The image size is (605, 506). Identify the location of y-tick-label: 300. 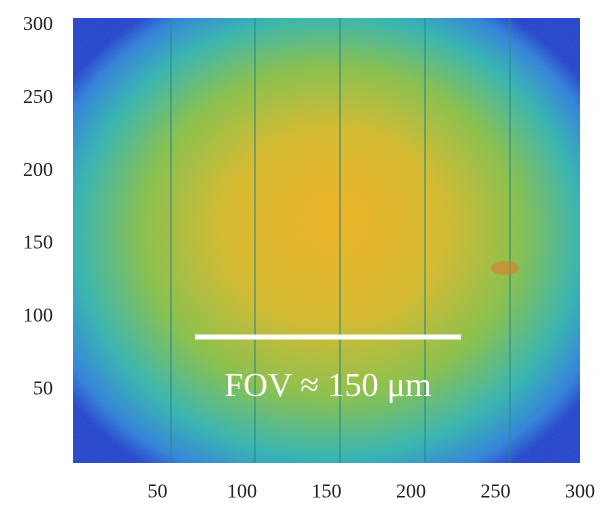
(38, 24).